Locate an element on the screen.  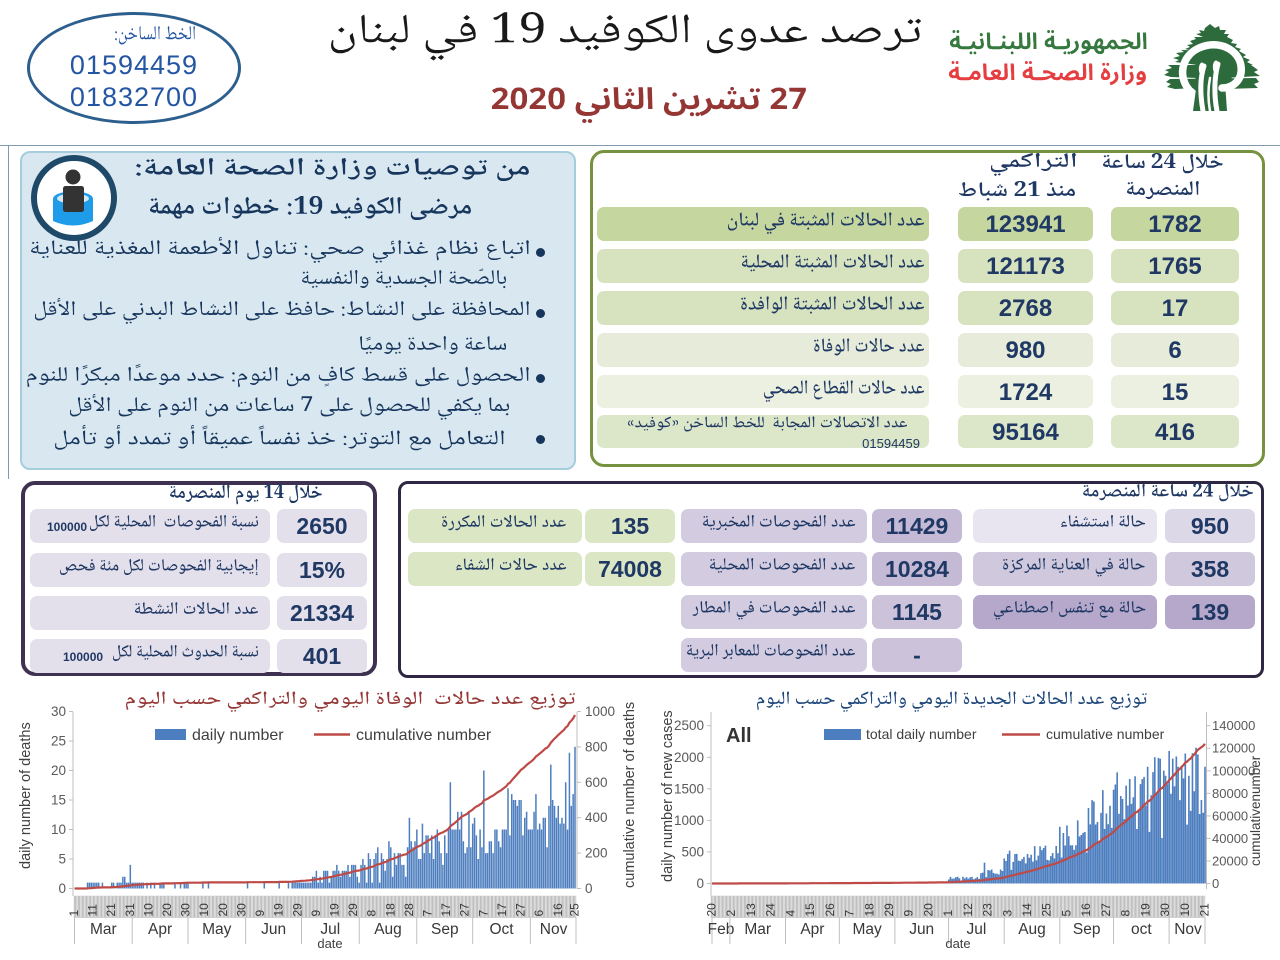
svg-text: 1500 is located at coordinates (689, 788).